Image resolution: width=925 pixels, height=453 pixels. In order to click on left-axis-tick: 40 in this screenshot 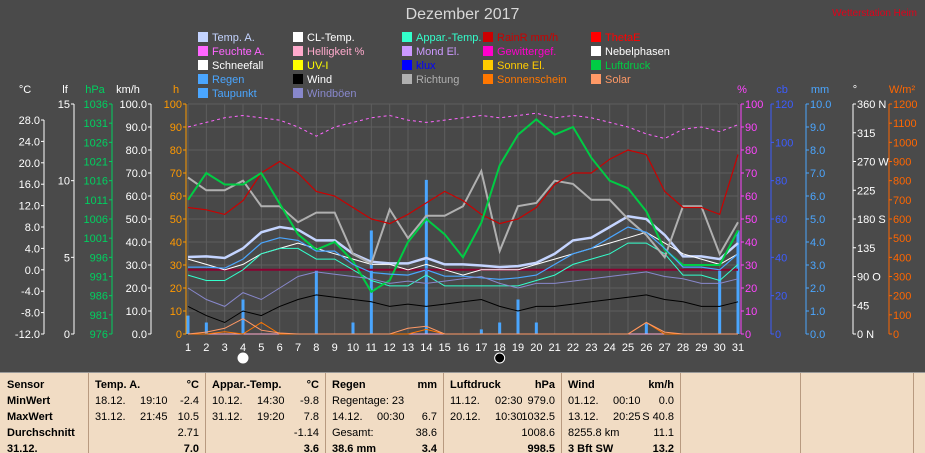, I will do `click(176, 243)`.